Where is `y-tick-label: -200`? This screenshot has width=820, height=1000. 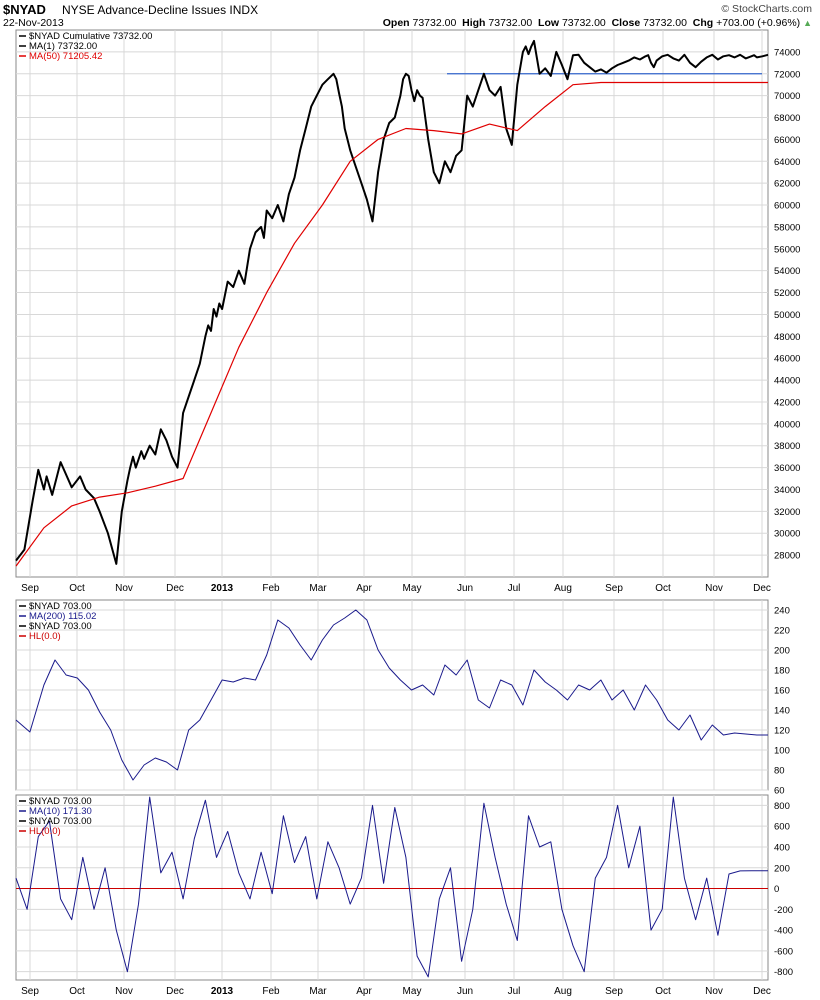
y-tick-label: -200 is located at coordinates (783, 910).